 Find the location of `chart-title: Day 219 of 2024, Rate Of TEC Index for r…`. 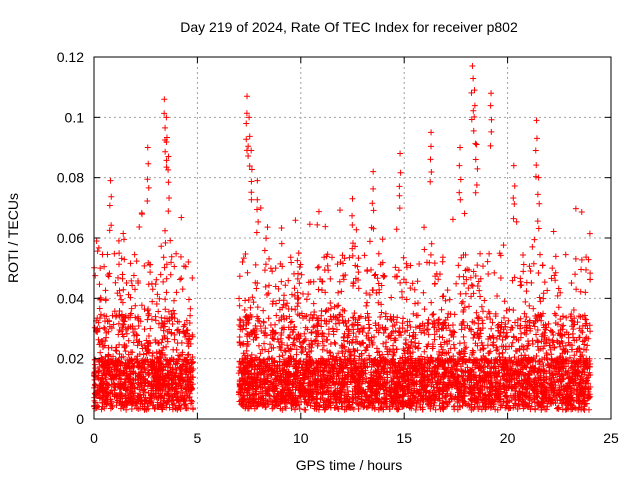

chart-title: Day 219 of 2024, Rate Of TEC Index for r… is located at coordinates (349, 27).